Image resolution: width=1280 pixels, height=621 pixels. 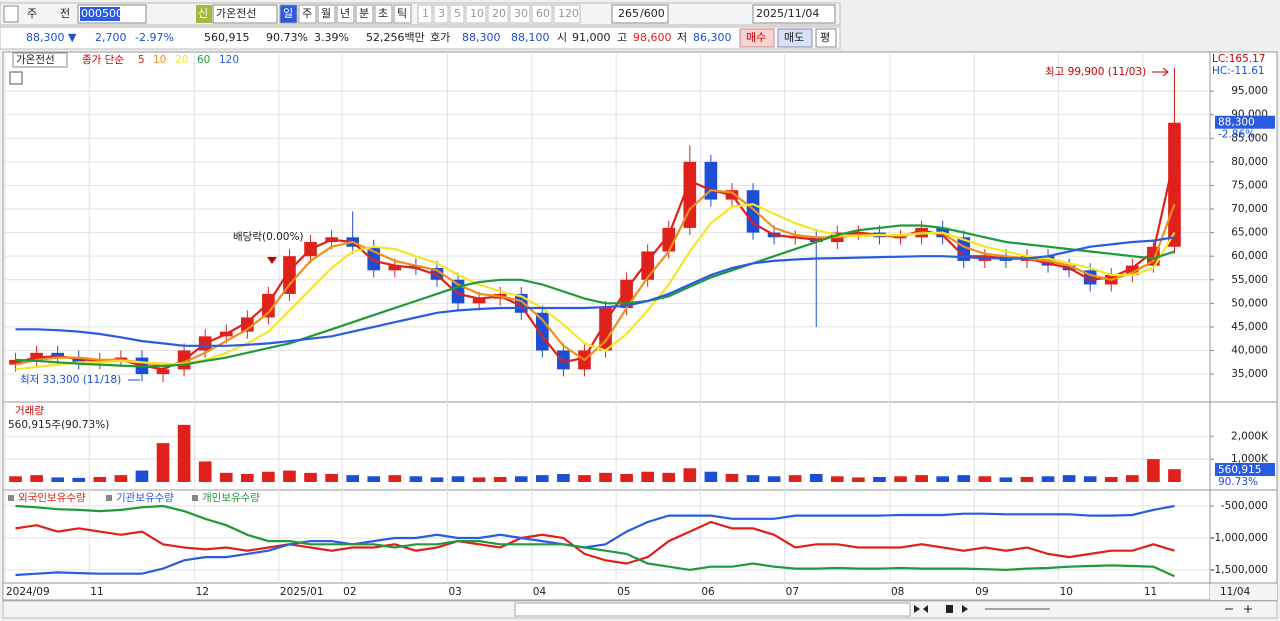 I want to click on buy: 매수, so click(x=756, y=37).